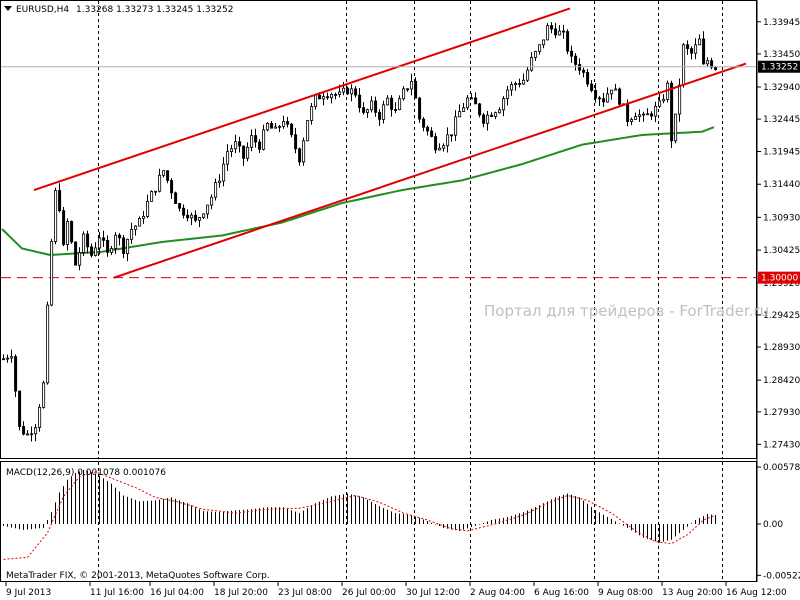  What do you see at coordinates (625, 593) in the screenshot?
I see `time-tick-label: 9 Aug 08:00` at bounding box center [625, 593].